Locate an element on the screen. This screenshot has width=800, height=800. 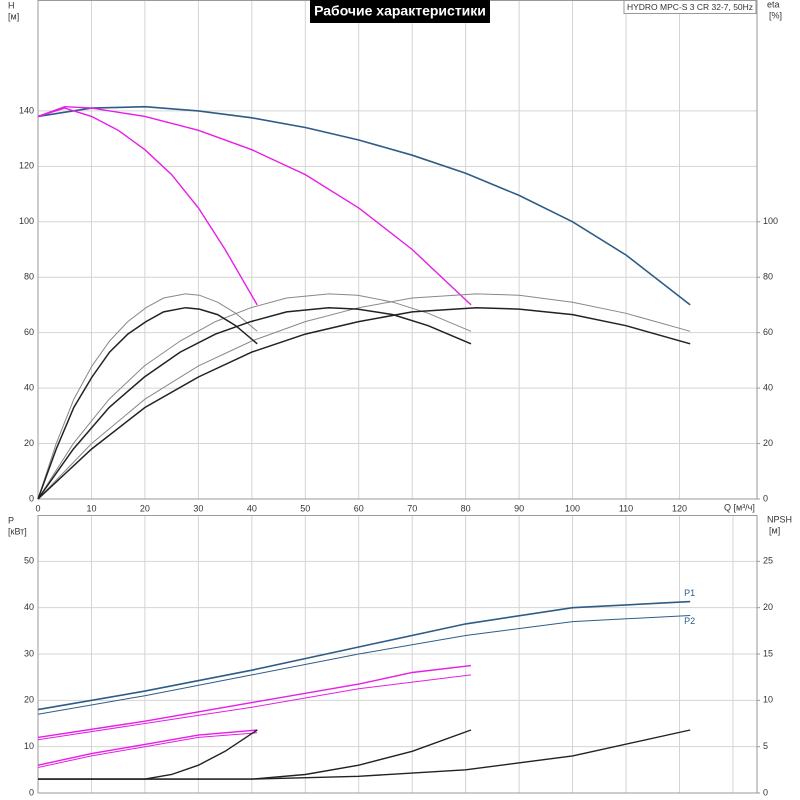
y-tick-label: 10 is located at coordinates (29, 746).